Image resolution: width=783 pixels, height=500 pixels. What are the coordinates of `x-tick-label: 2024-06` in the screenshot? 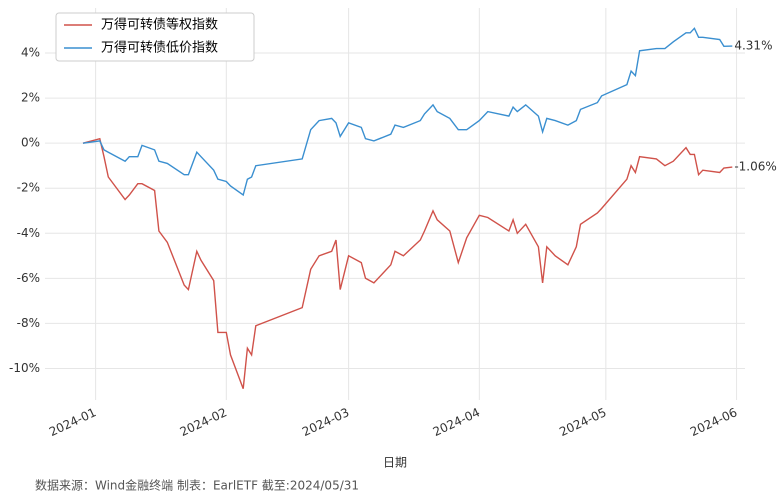 It's located at (713, 422).